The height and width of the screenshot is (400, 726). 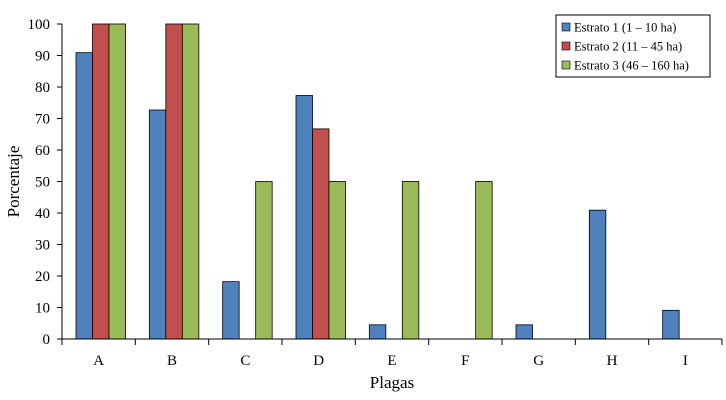 I want to click on y-tick-label: 70, so click(x=42, y=120).